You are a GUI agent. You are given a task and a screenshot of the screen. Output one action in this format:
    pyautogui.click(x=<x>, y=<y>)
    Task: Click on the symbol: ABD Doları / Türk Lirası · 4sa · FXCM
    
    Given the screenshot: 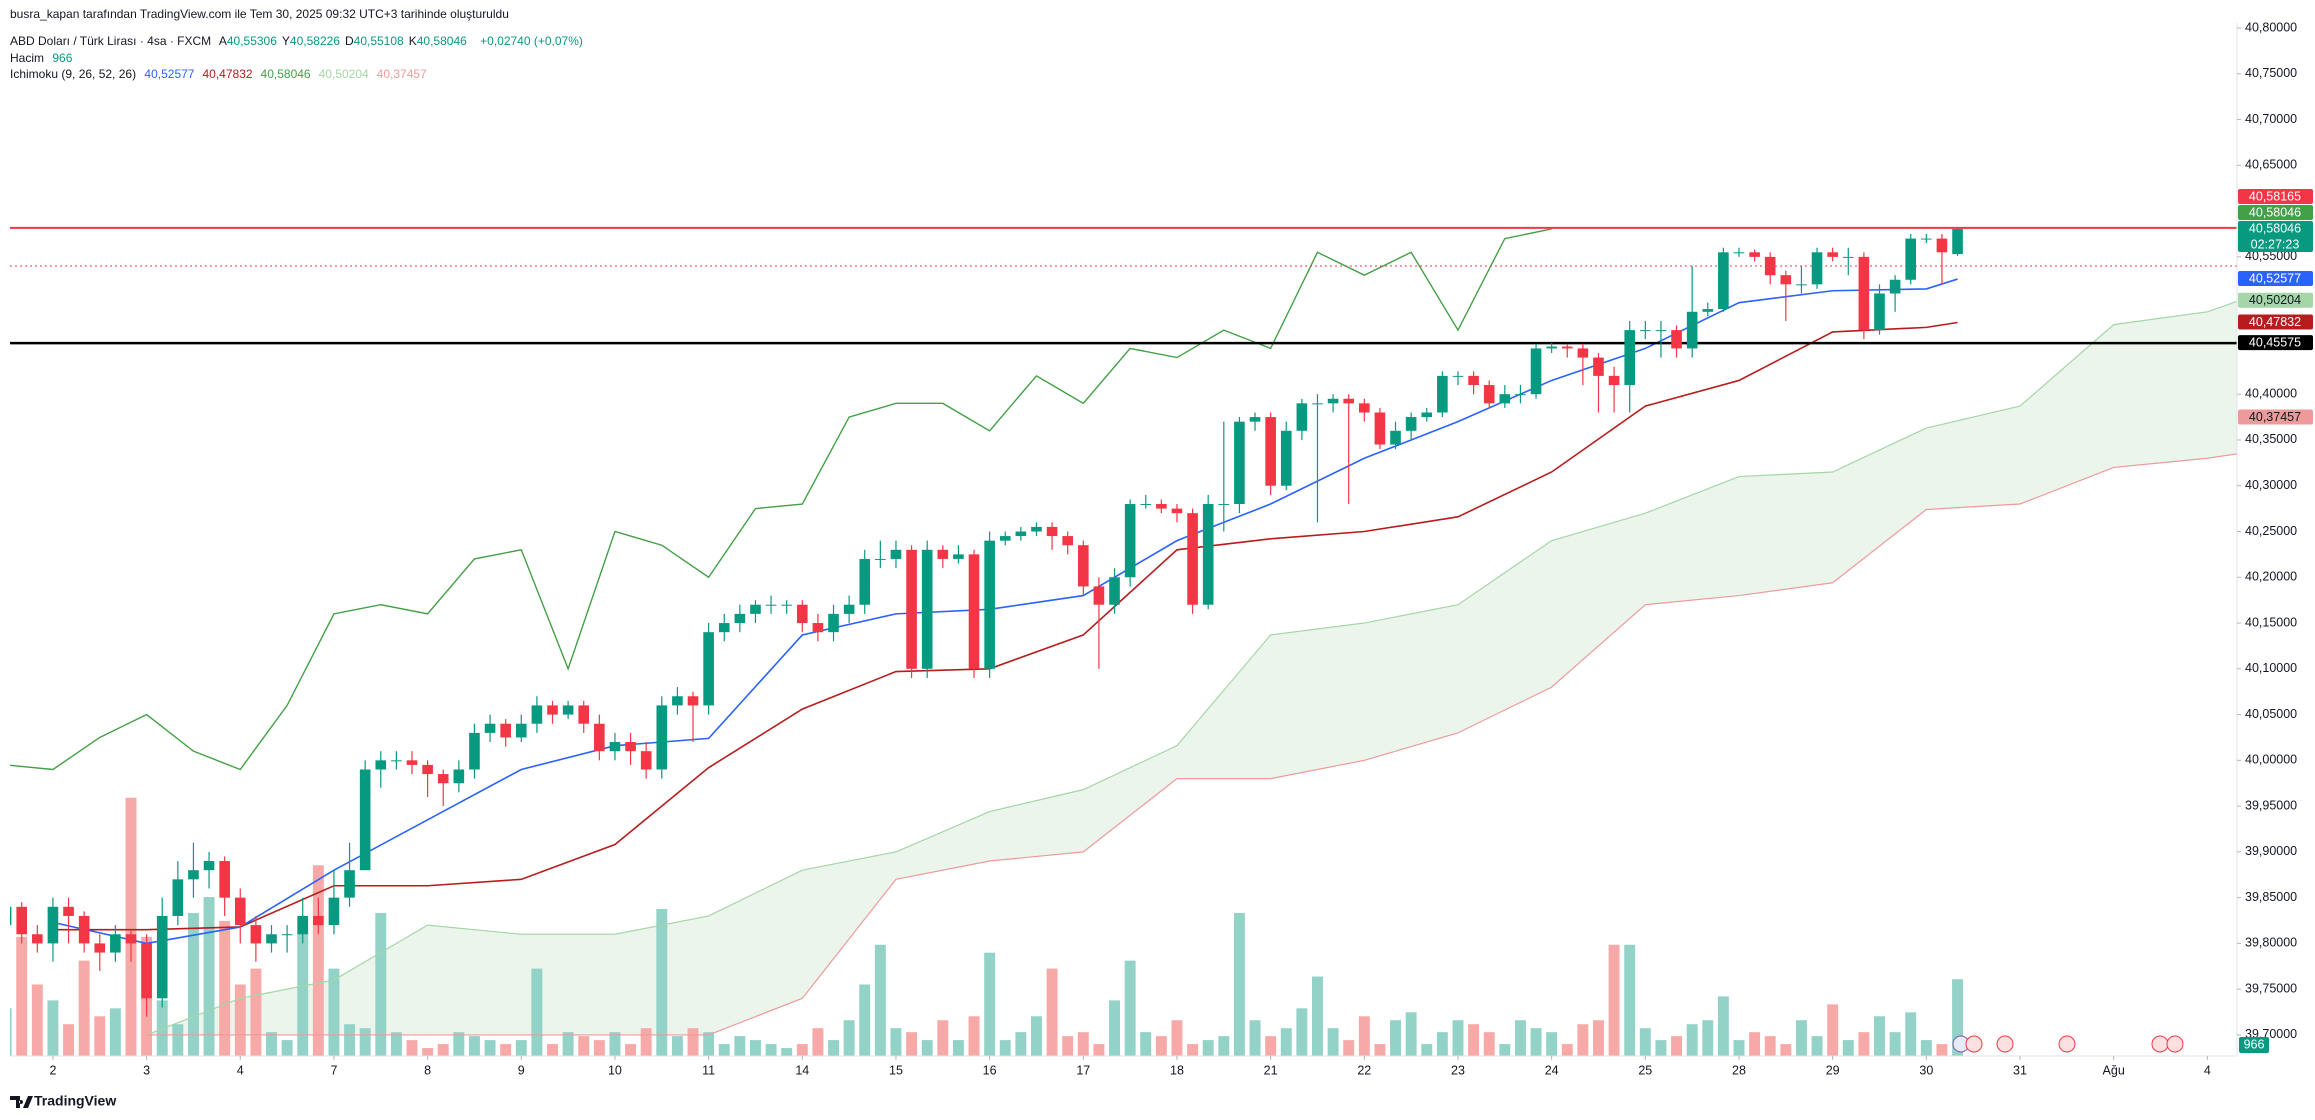 What is the action you would take?
    pyautogui.click(x=111, y=41)
    